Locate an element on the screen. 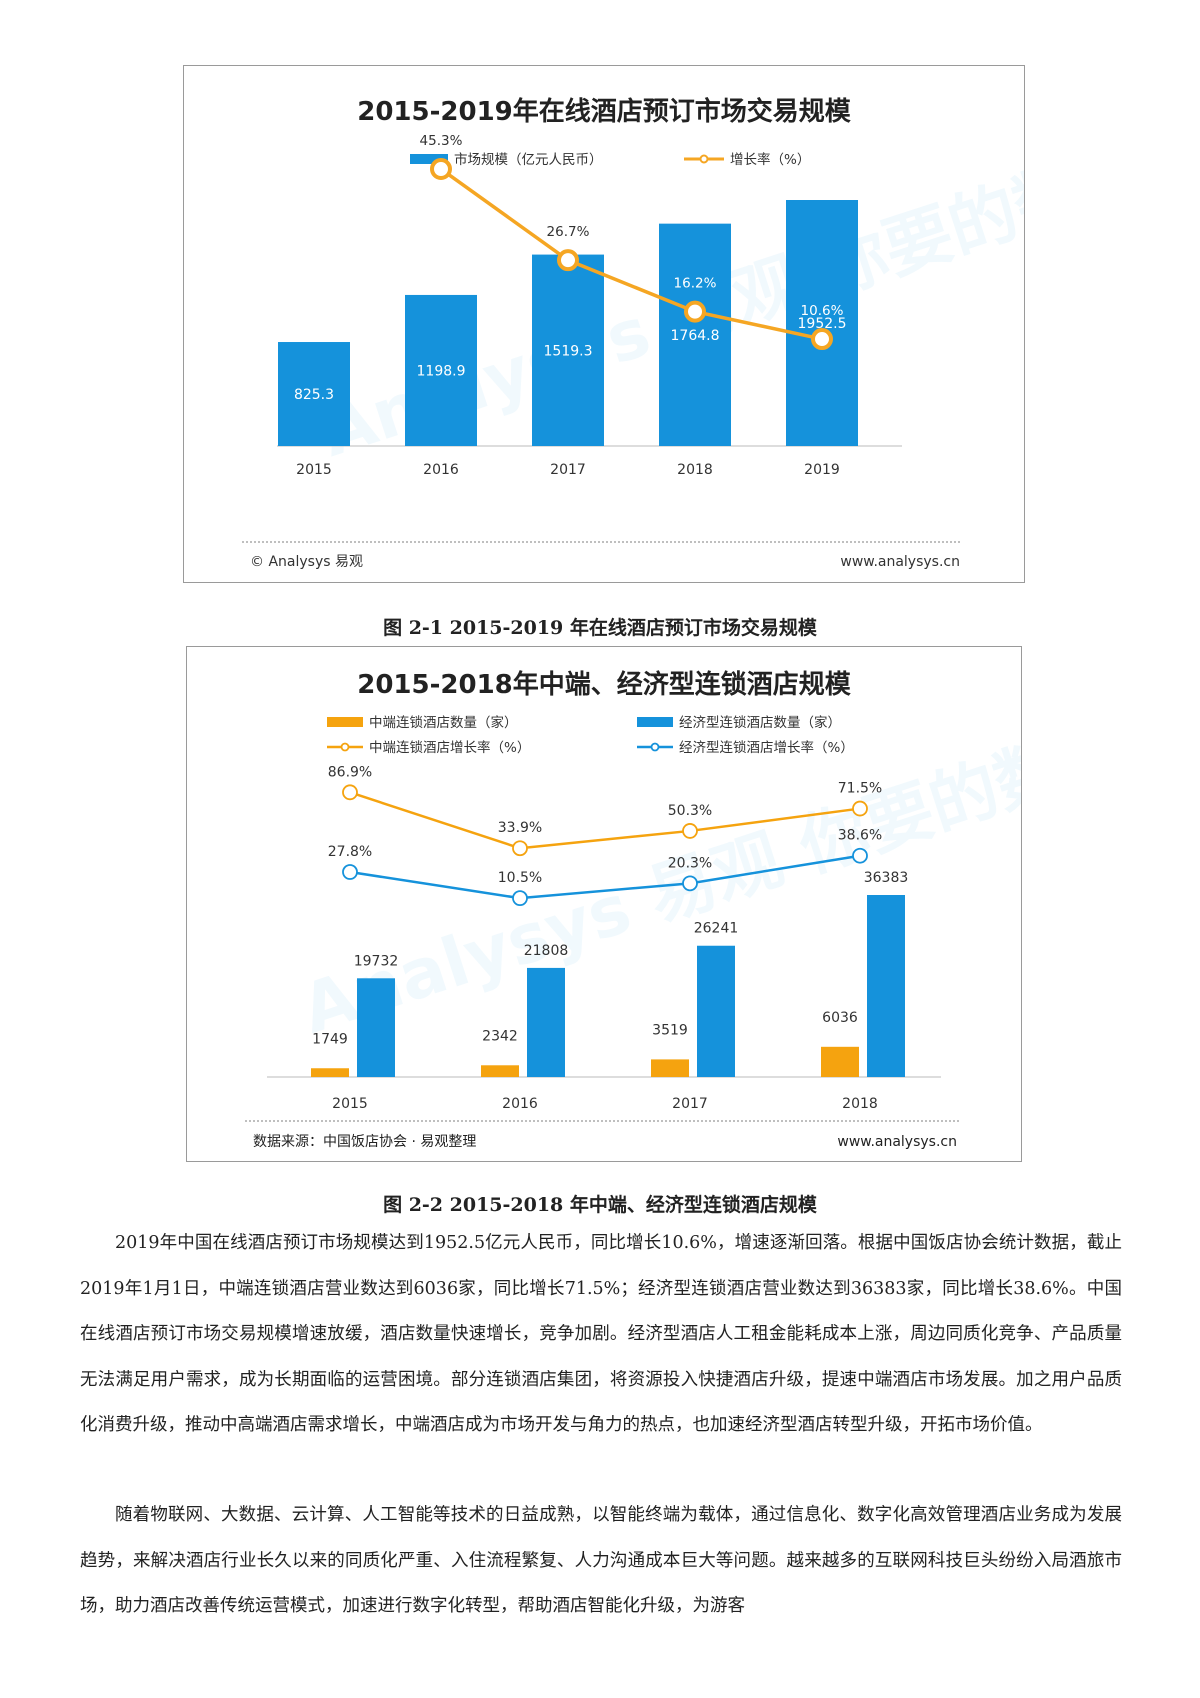 Image resolution: width=1200 pixels, height=1698 pixels. legend-label-mid-bar: 中端连锁酒店数量（家） is located at coordinates (443, 722).